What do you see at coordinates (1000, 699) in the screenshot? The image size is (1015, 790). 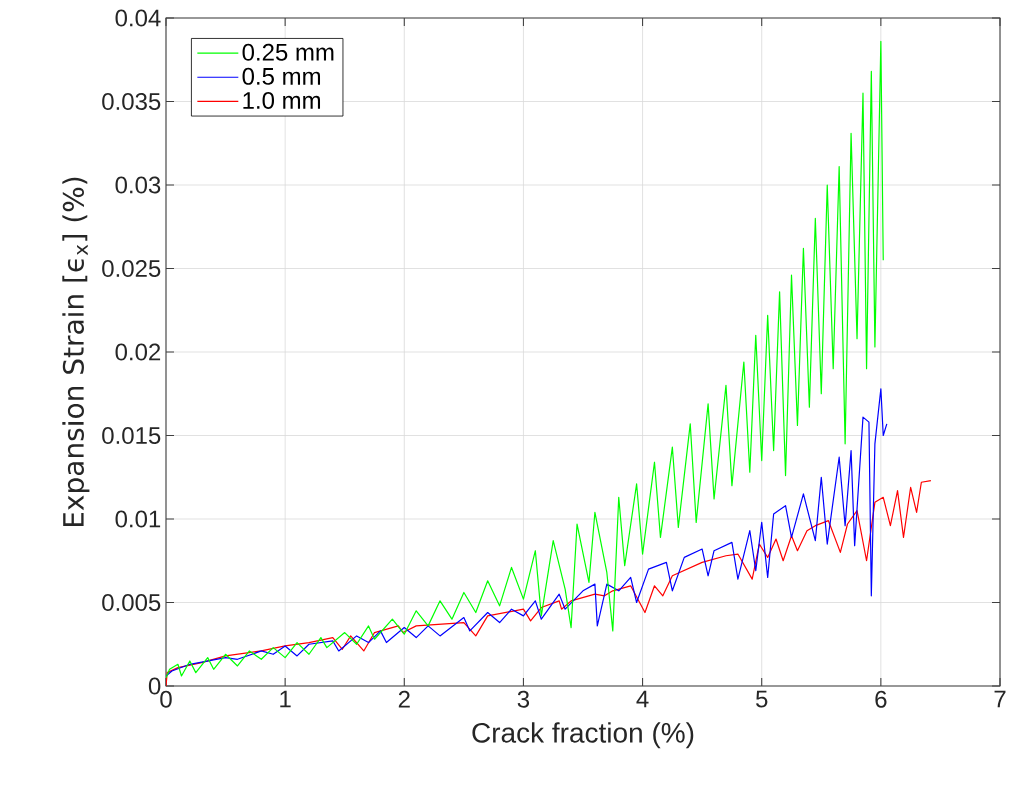 I see `x-tick-label: 7` at bounding box center [1000, 699].